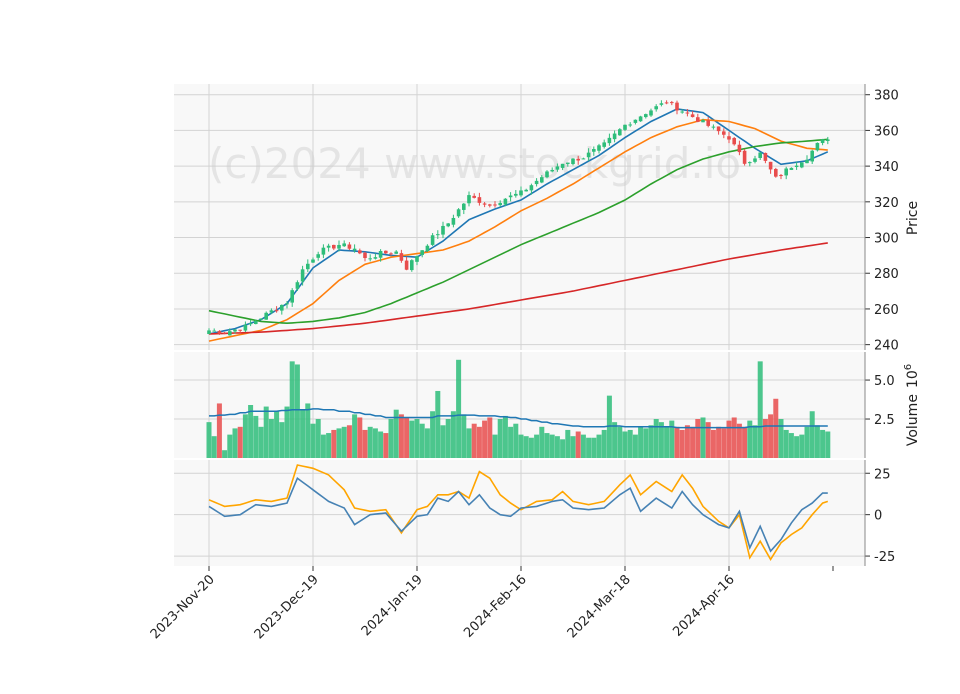  I want to click on volume-tick-label: 2.5, so click(884, 420).